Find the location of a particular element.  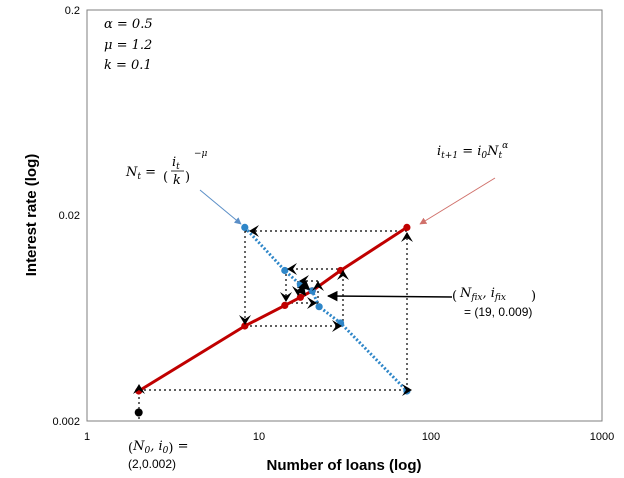

param-alpha: α = 0.5 is located at coordinates (128, 24).